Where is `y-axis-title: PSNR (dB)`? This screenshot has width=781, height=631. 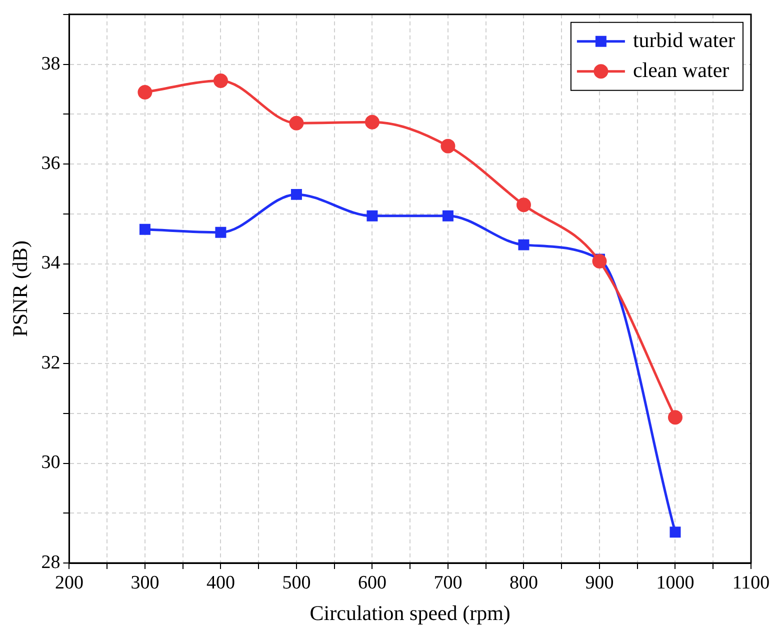
y-axis-title: PSNR (dB) is located at coordinates (20, 288).